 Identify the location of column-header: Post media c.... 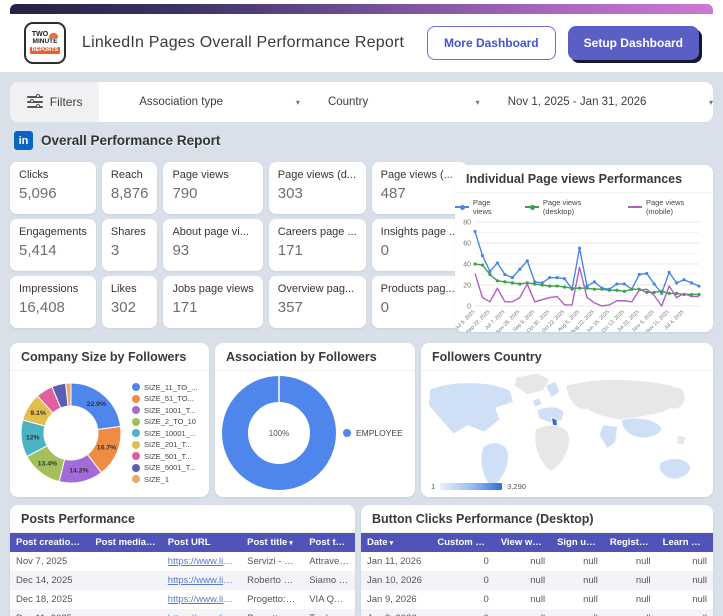
(125, 542).